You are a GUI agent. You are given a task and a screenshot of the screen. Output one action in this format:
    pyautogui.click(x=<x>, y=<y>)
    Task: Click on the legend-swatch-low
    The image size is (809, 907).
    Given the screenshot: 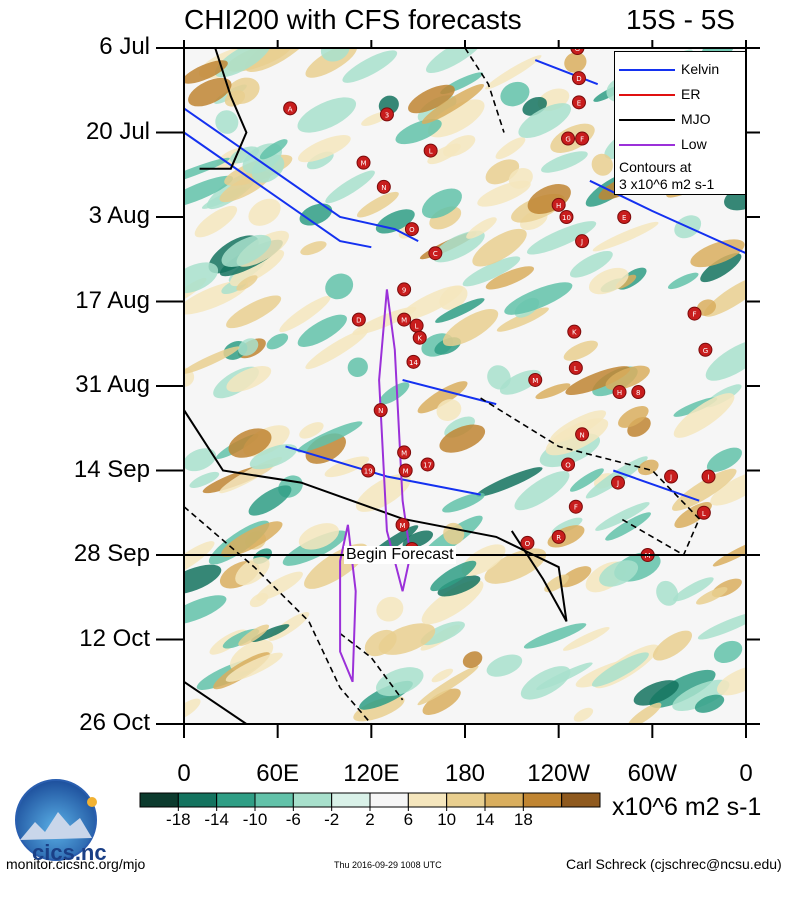 What is the action you would take?
    pyautogui.click(x=647, y=145)
    